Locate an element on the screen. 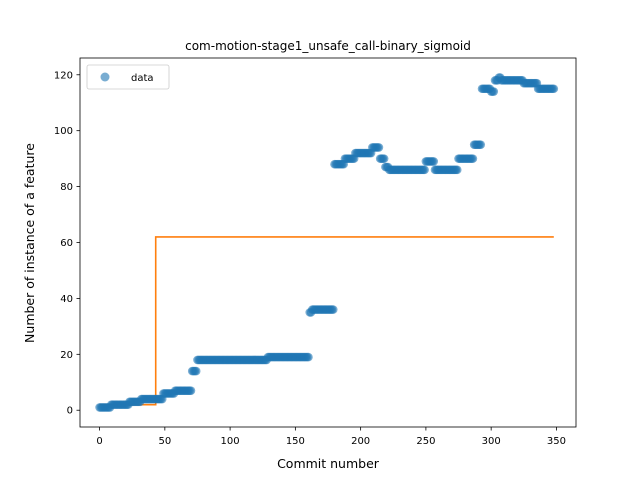  legend: data is located at coordinates (128, 77).